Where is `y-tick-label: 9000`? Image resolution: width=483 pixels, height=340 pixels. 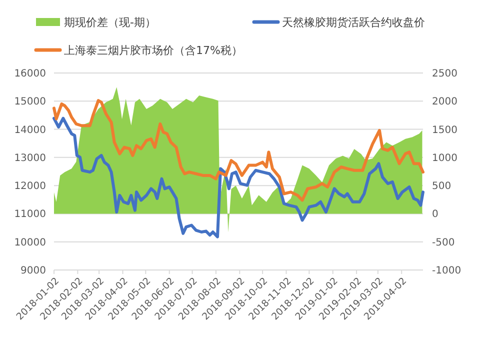
y-tick-label: 9000 is located at coordinates (33, 271).